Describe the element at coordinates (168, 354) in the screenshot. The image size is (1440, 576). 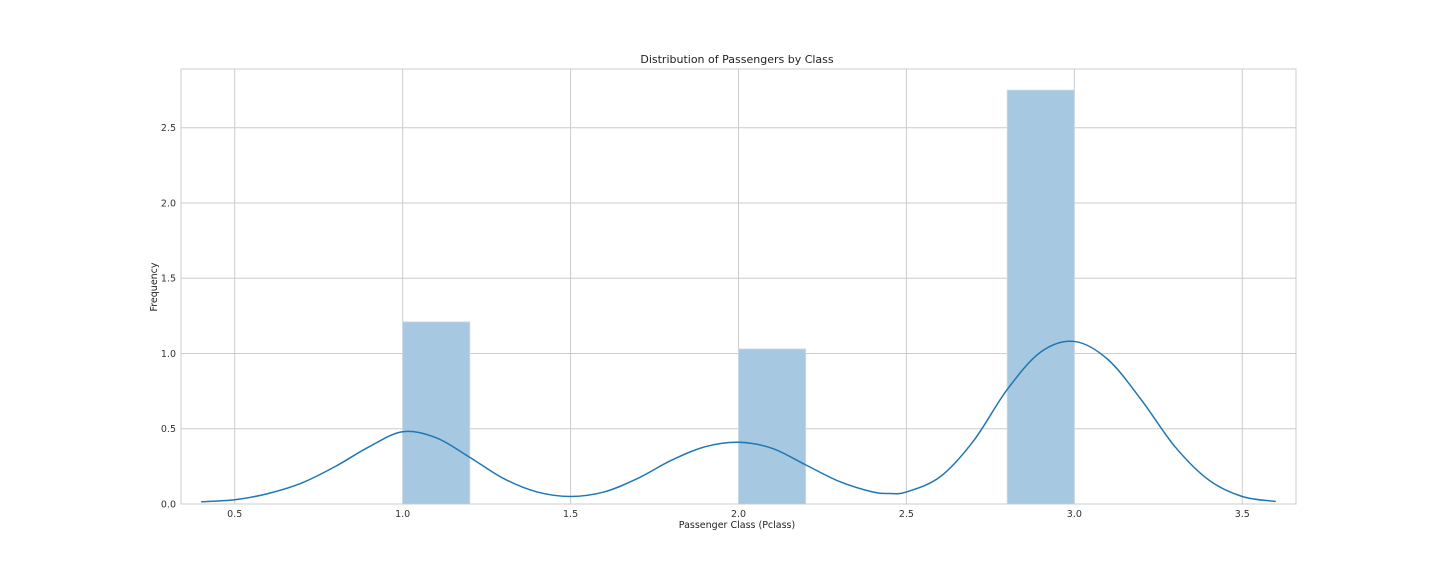
I see `y-tick-label: 1.0` at that location.